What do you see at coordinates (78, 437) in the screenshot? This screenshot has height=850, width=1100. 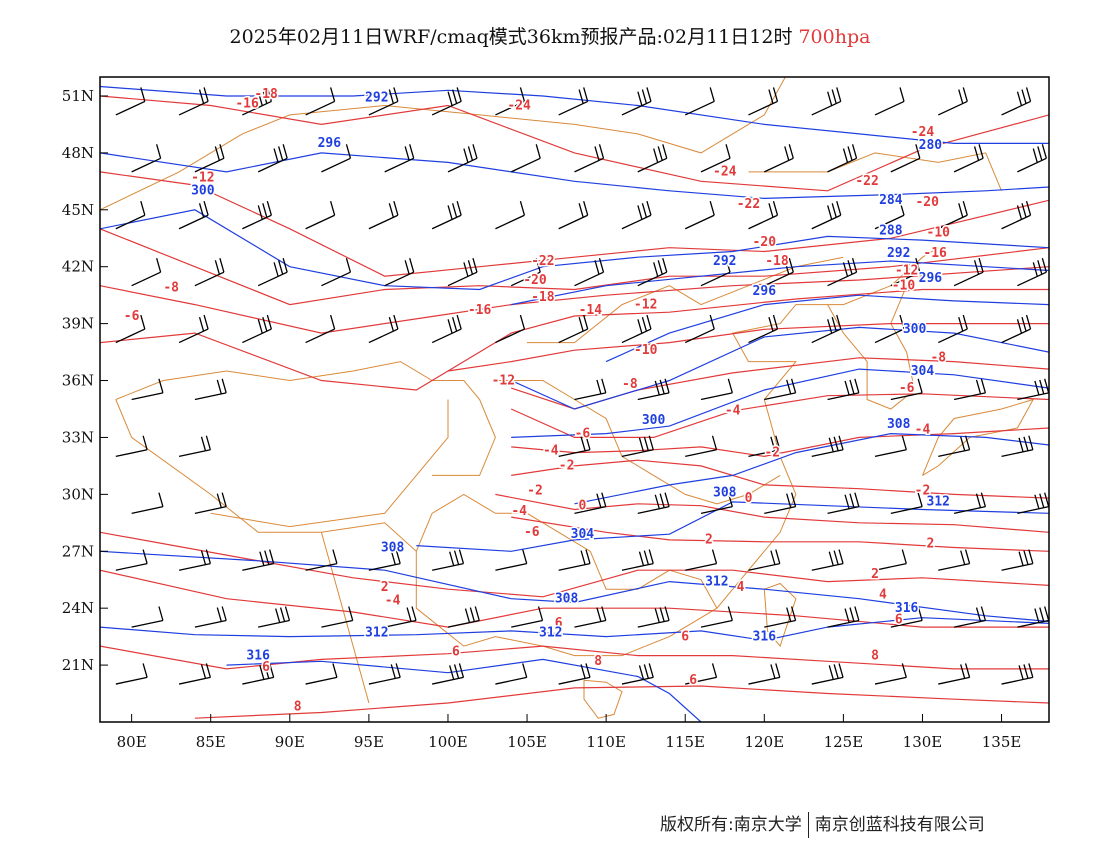 I see `lat-label: 33N` at bounding box center [78, 437].